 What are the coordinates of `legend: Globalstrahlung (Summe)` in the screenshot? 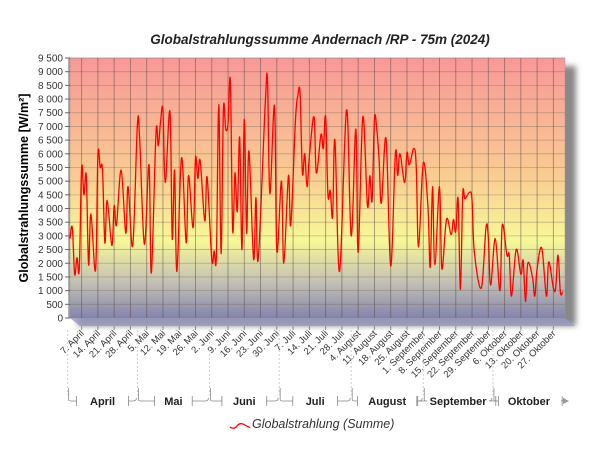 It's located at (312, 424).